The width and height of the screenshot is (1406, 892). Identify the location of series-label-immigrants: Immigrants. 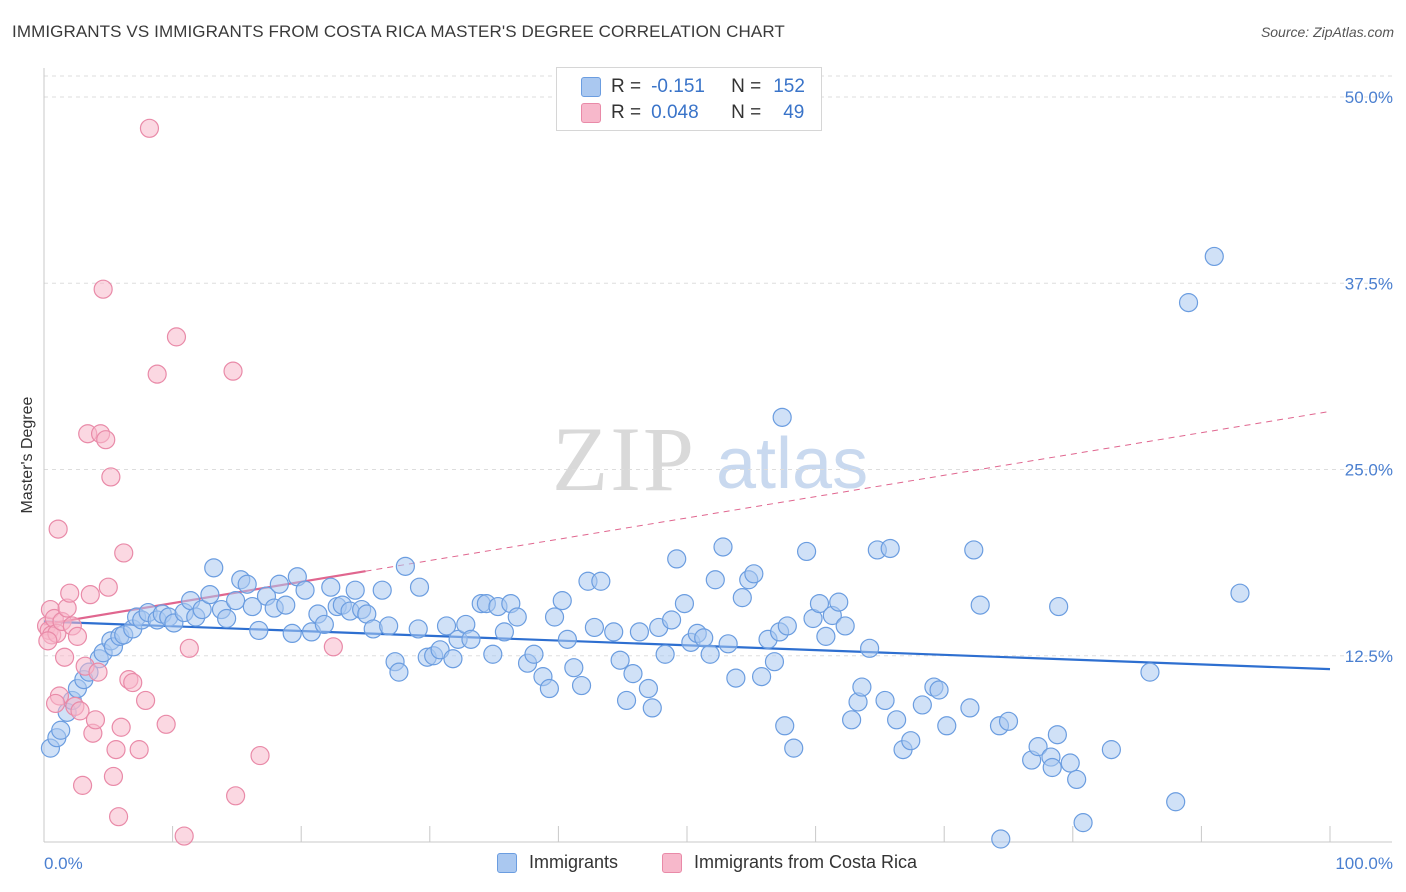
(574, 862).